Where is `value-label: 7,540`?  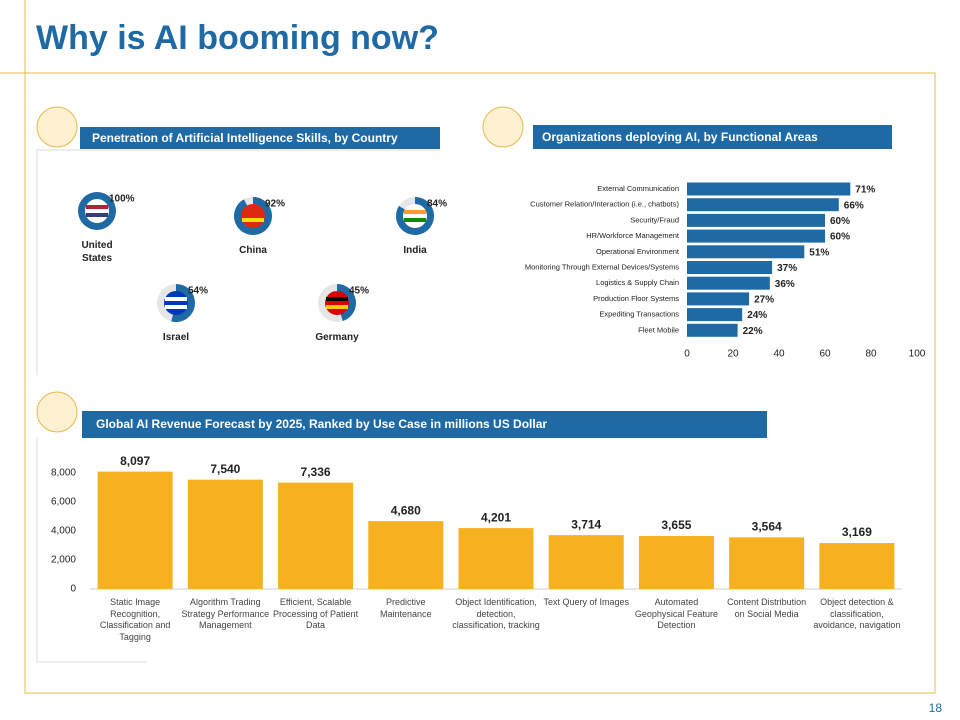
value-label: 7,540 is located at coordinates (225, 469).